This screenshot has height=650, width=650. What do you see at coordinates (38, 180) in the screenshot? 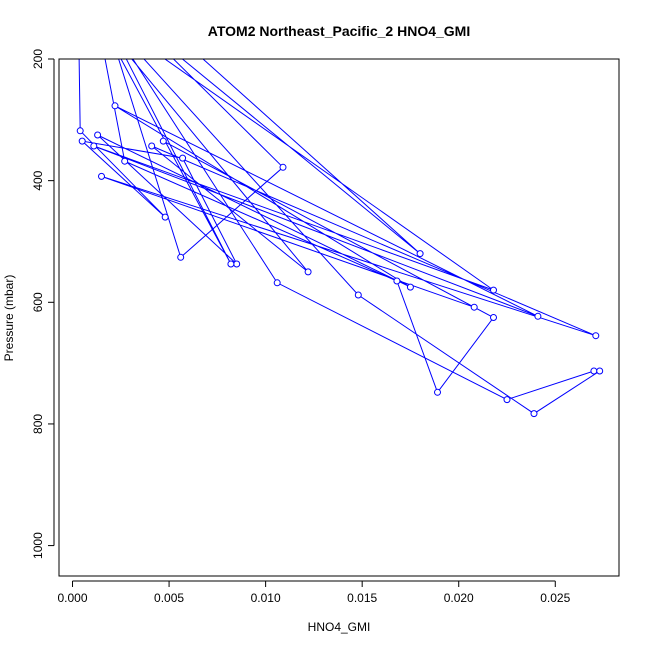
I see `y-tick-label: 400` at bounding box center [38, 180].